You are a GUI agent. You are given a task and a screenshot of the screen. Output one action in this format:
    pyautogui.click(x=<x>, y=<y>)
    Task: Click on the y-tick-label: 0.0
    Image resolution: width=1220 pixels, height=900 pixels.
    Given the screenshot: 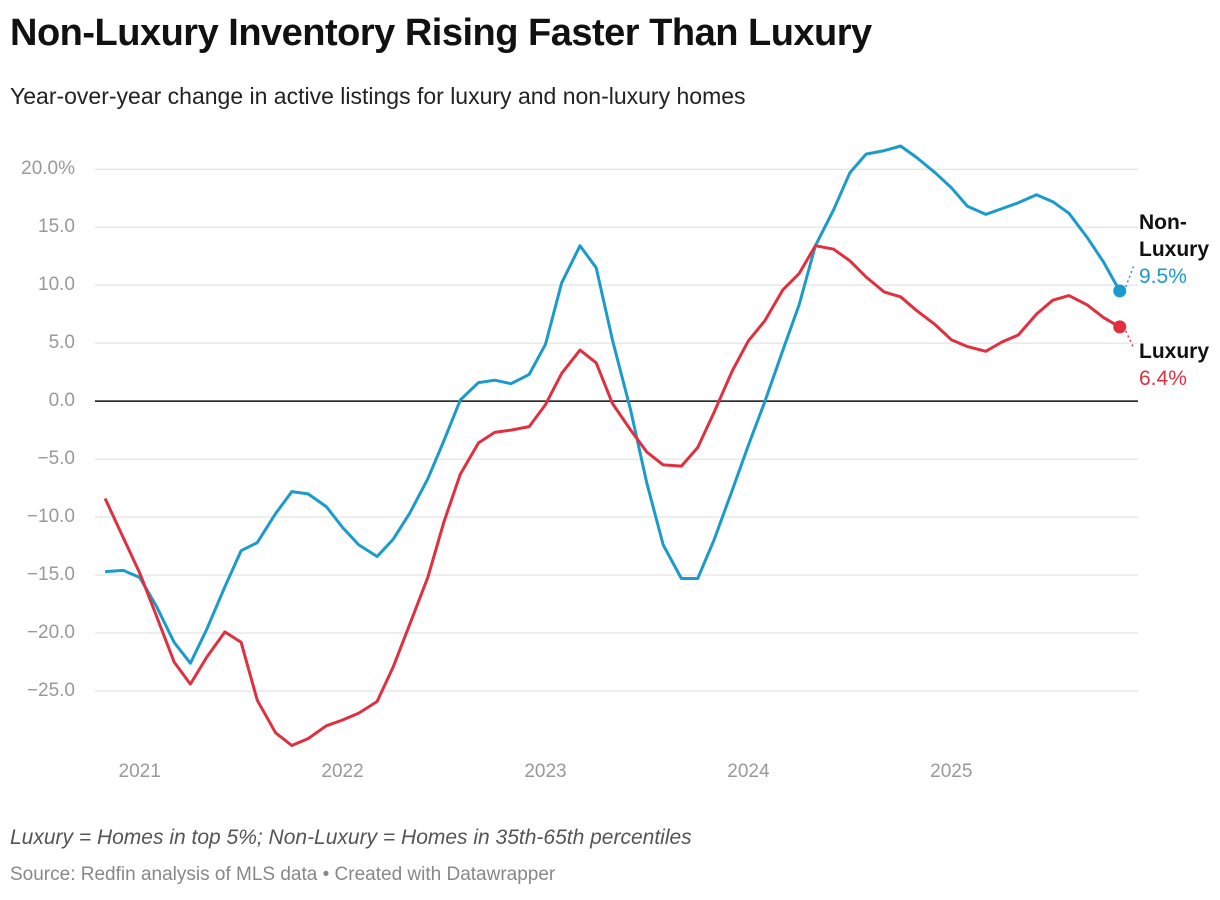 What is the action you would take?
    pyautogui.click(x=62, y=400)
    